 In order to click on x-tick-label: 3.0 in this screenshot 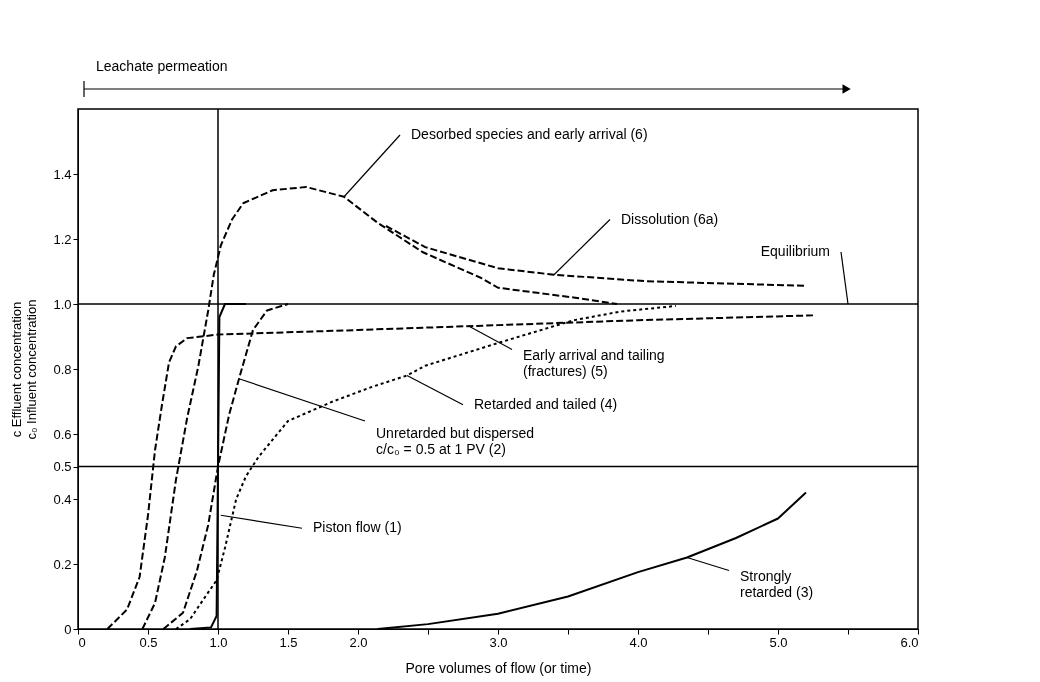, I will do `click(498, 642)`.